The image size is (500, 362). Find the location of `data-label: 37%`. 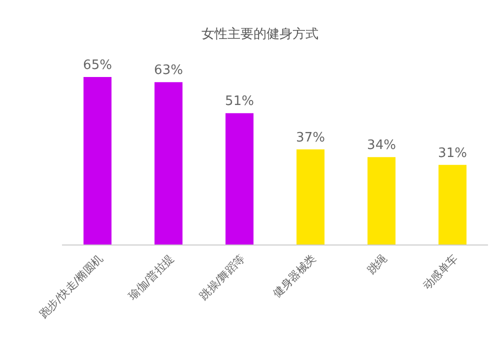

data-label: 37% is located at coordinates (310, 138).